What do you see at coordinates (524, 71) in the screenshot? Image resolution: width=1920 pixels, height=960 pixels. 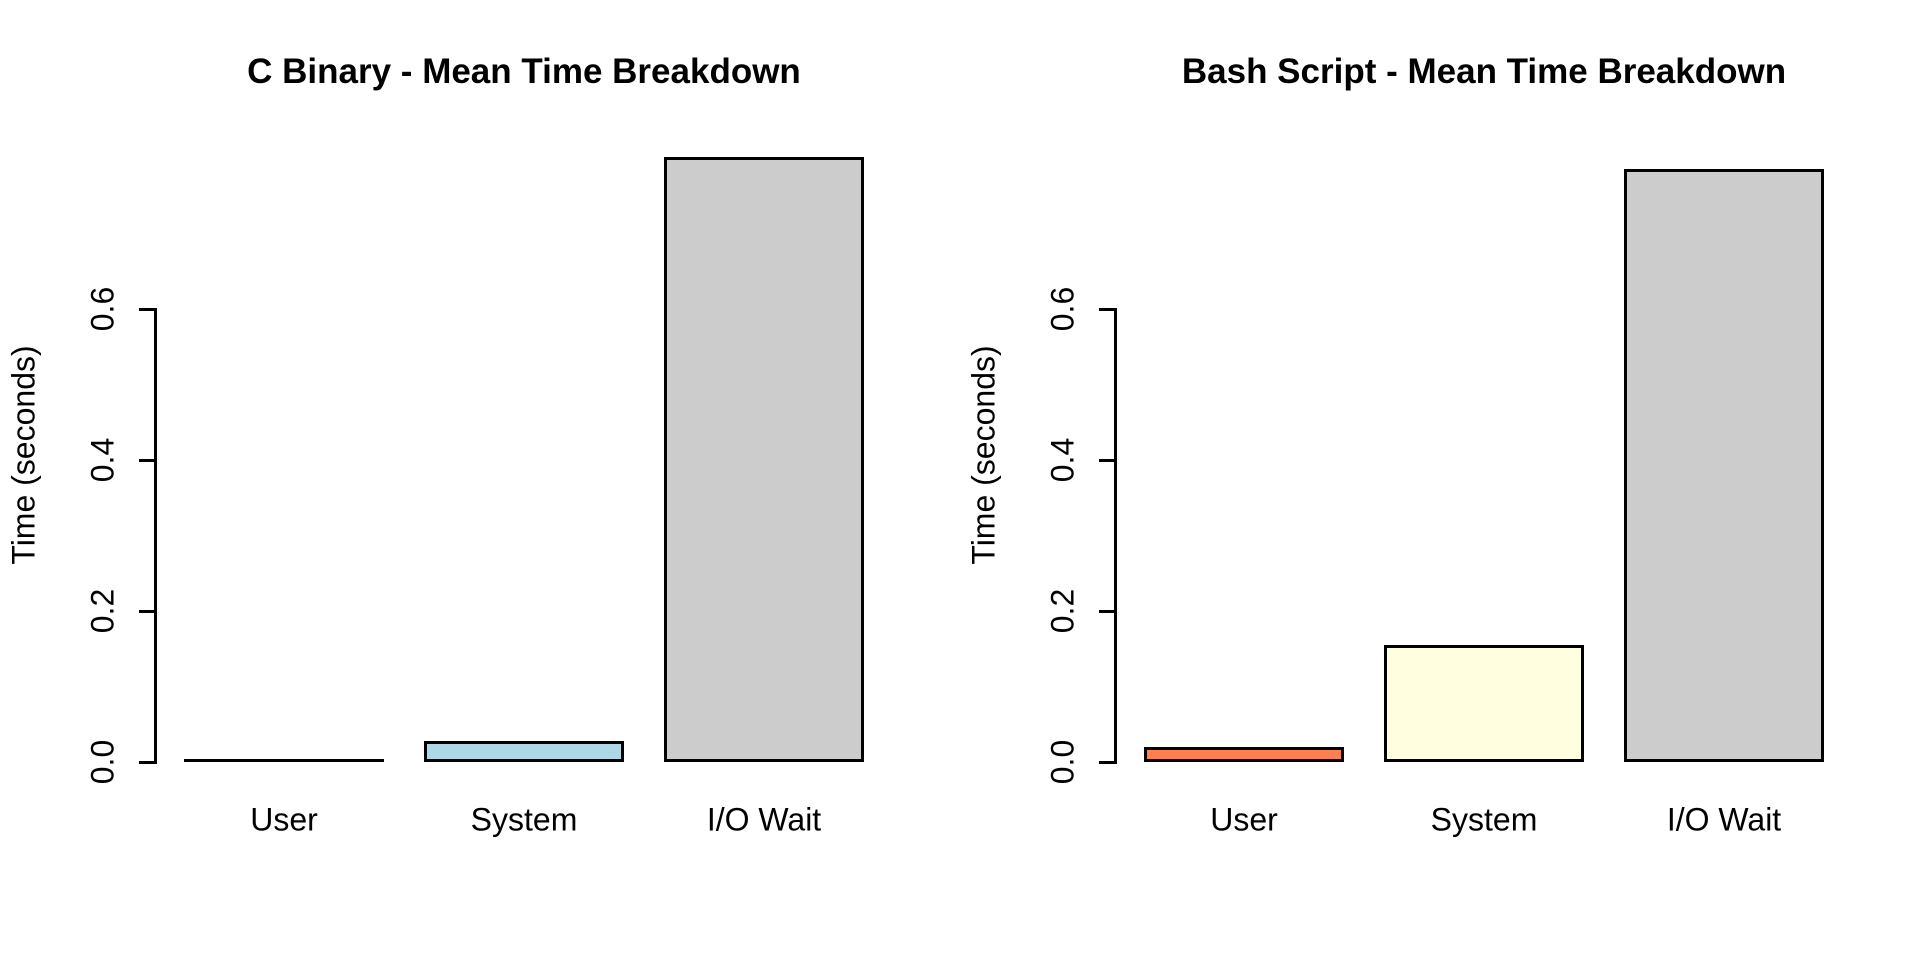 I see `chart-title: C Binary - Mean Time Breakdown` at bounding box center [524, 71].